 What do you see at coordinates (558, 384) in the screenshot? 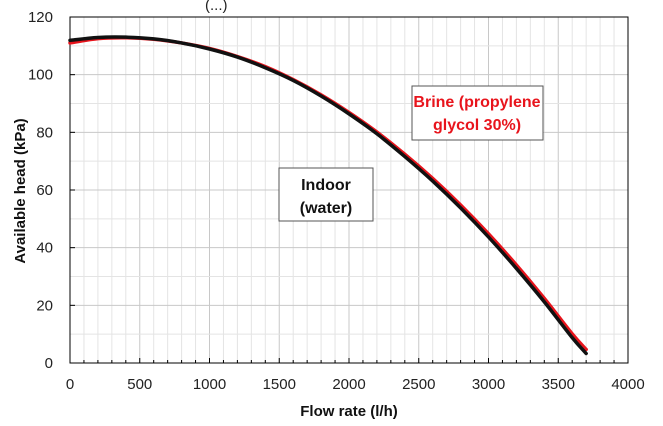
I see `x-tick-label: 3500` at bounding box center [558, 384].